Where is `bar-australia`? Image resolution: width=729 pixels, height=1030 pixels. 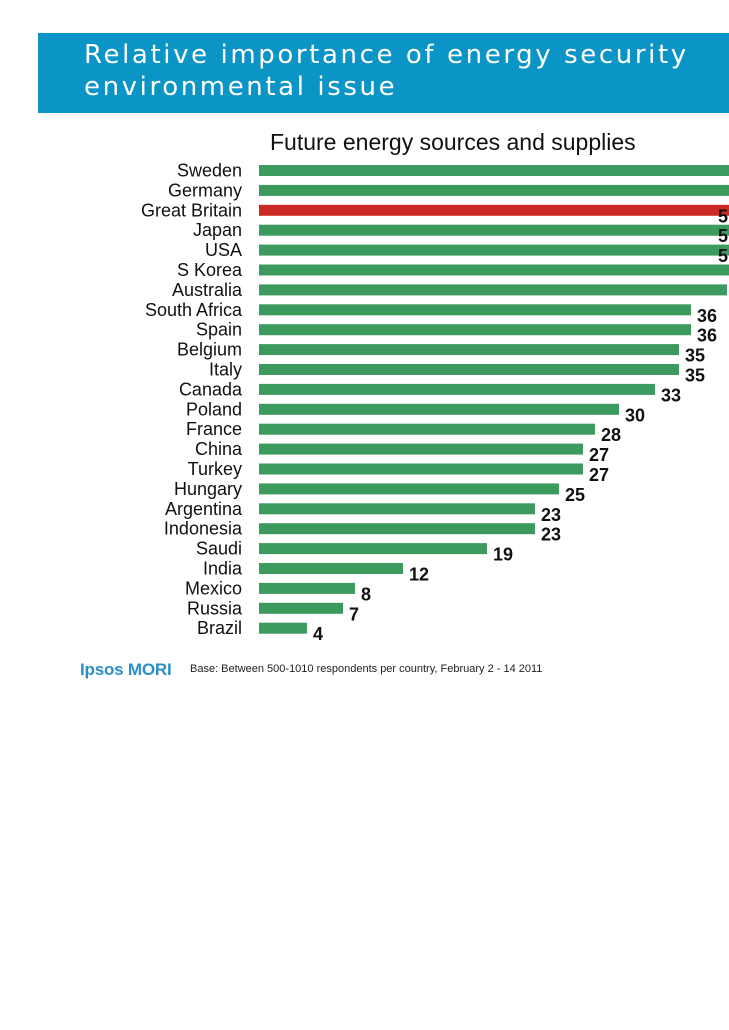
bar-australia is located at coordinates (493, 290).